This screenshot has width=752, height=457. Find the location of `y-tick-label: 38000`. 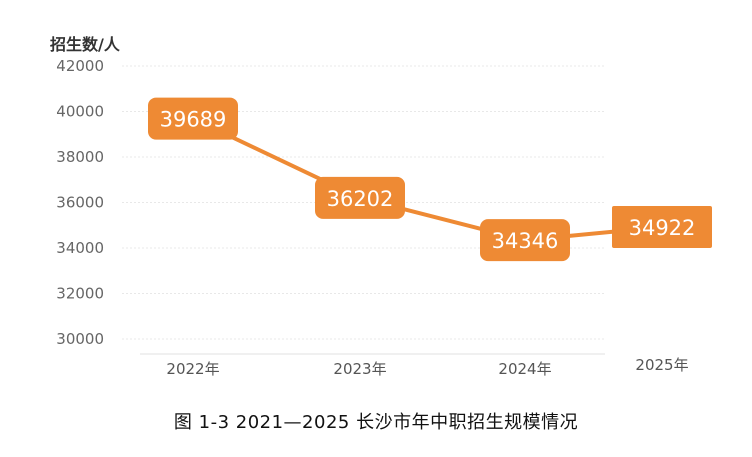

y-tick-label: 38000 is located at coordinates (80, 157).